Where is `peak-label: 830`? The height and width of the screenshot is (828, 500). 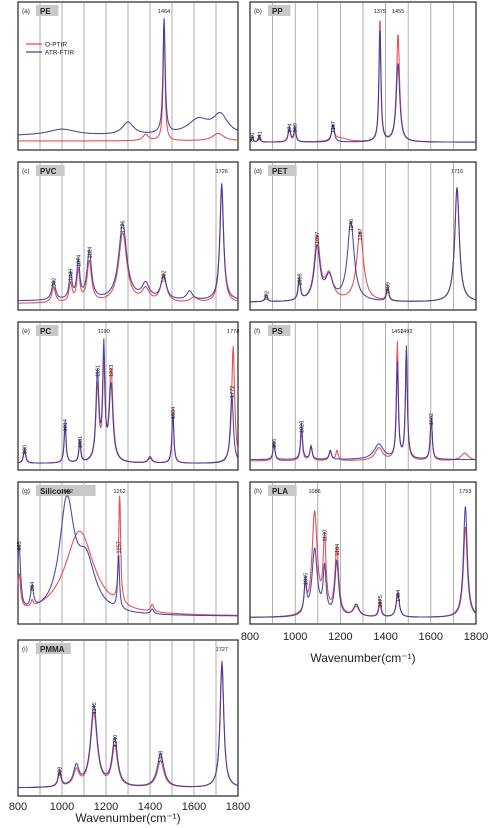
peak-label: 830 is located at coordinates (26, 449).